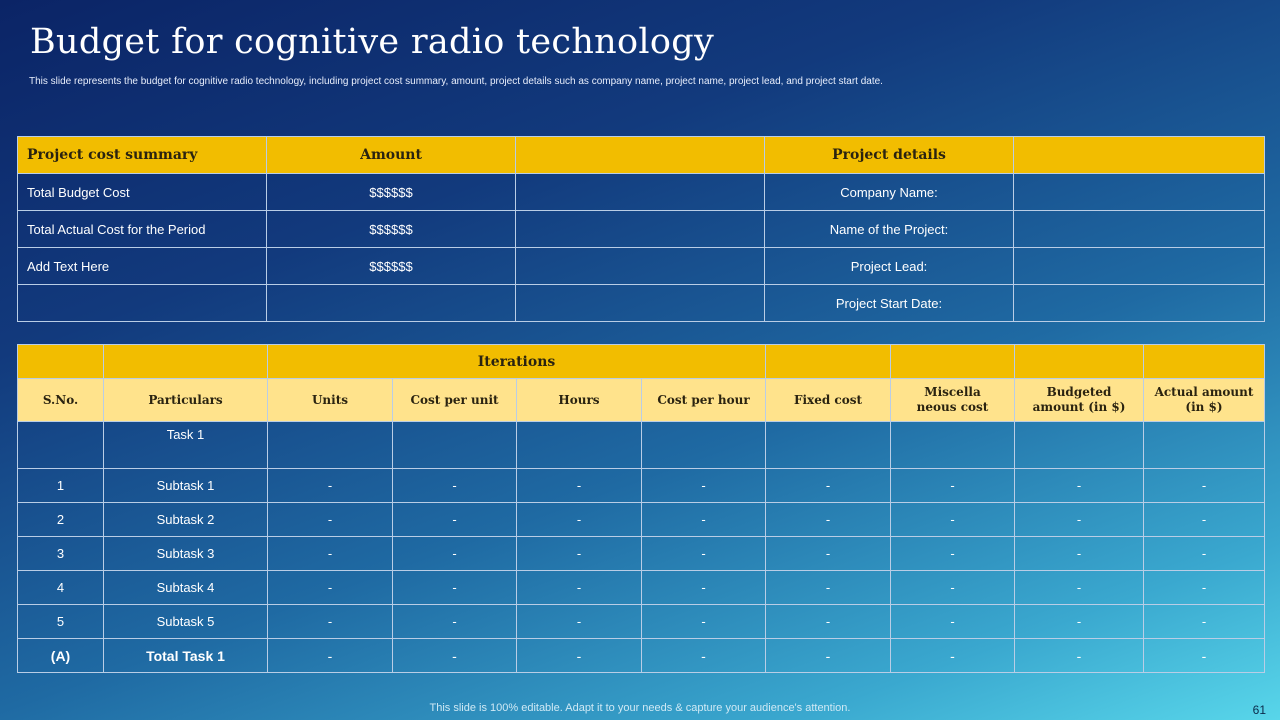 The image size is (1280, 720). Describe the element at coordinates (185, 400) in the screenshot. I see `column-header: Particulars` at that location.